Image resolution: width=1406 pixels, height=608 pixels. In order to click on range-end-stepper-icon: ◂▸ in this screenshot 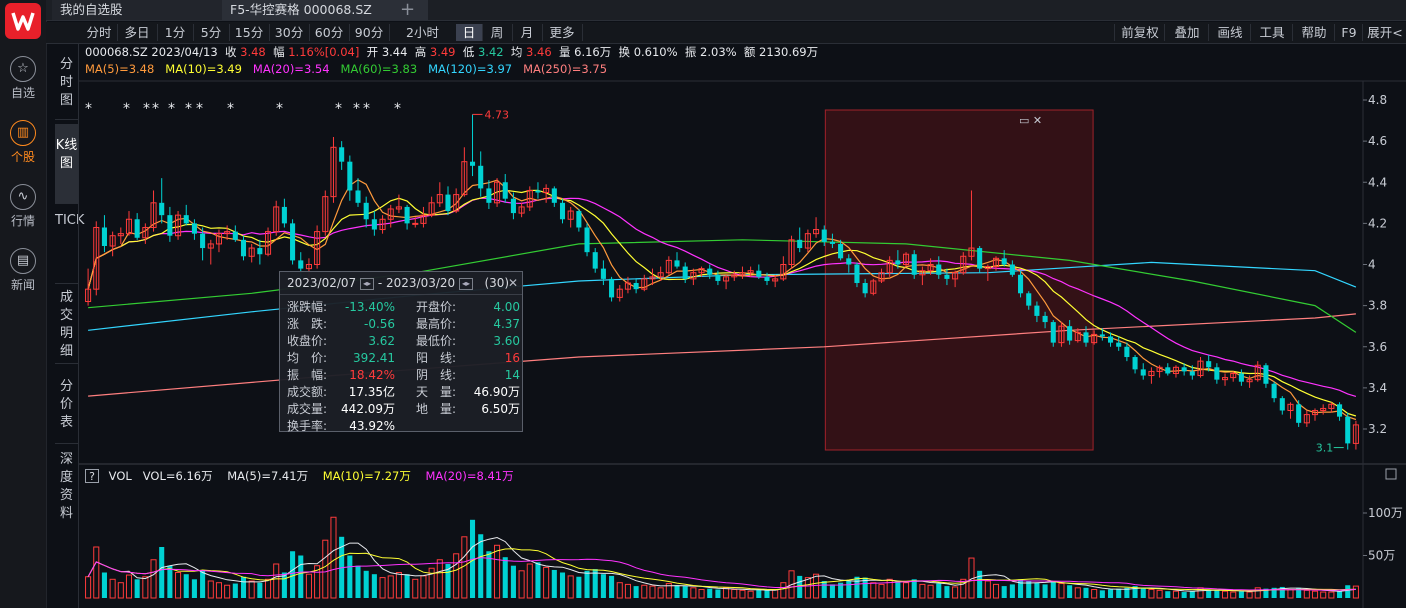, I will do `click(466, 283)`.